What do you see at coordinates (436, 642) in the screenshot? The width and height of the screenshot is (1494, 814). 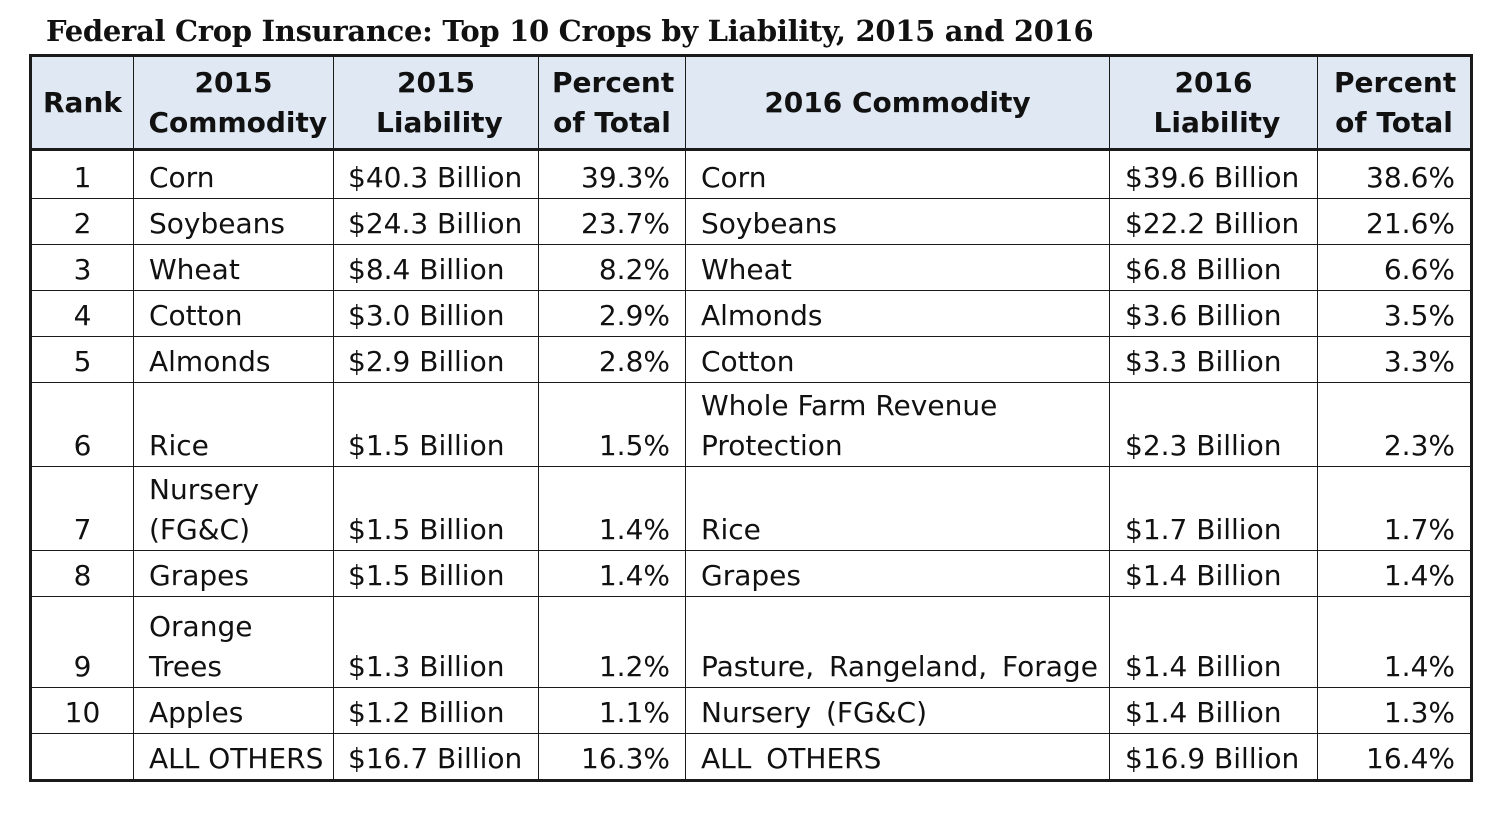 I see `liability-2015-cell: $1.3 Billion` at bounding box center [436, 642].